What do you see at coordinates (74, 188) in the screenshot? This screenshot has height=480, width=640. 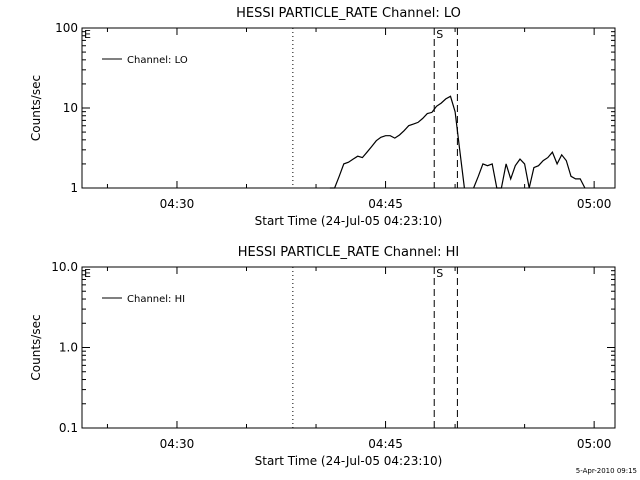 I see `y-tick-label: 1` at bounding box center [74, 188].